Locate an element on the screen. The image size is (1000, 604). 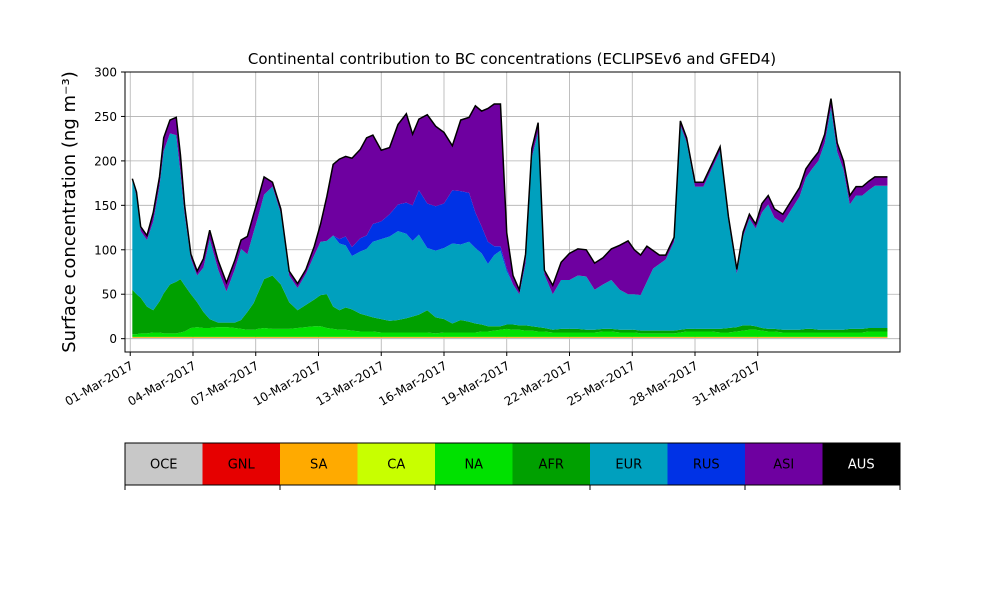
colorbar-swatch-ca is located at coordinates (396, 464).